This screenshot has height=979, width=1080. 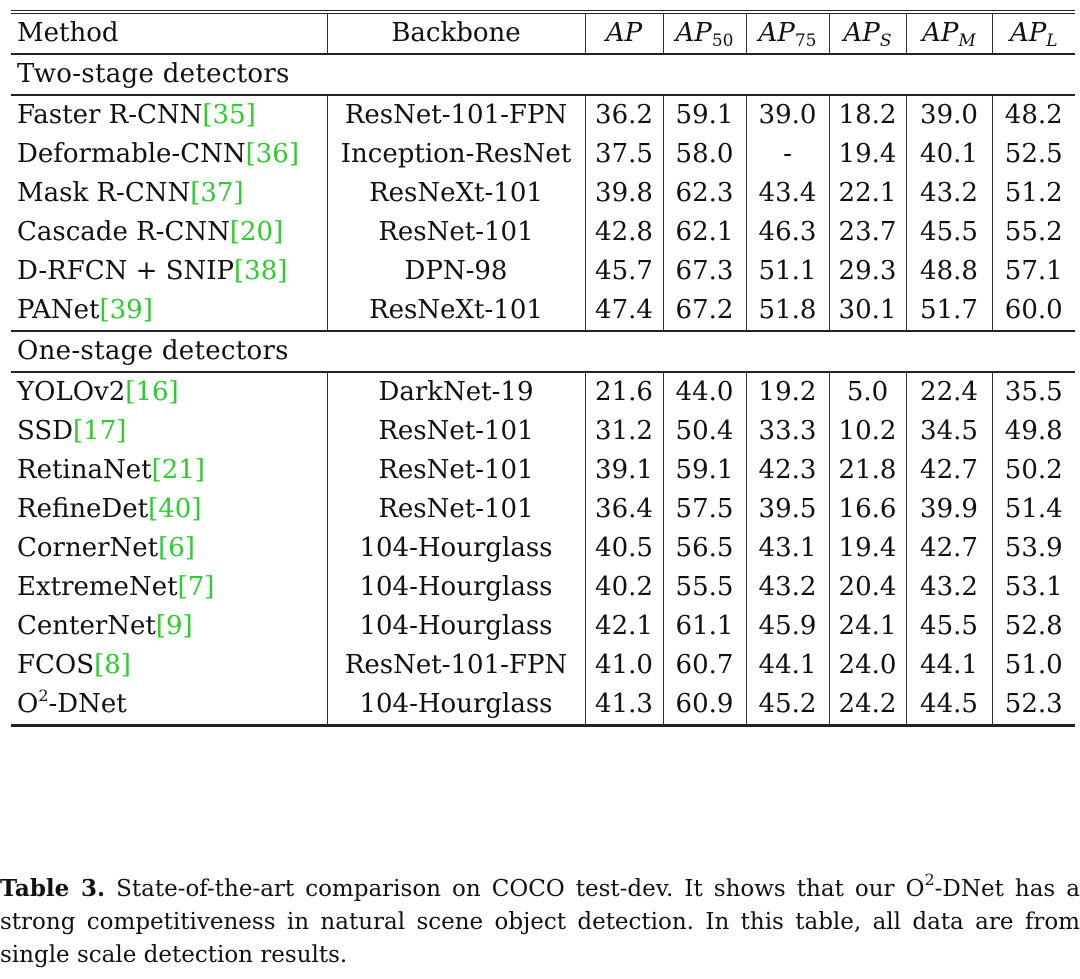 What do you see at coordinates (178, 470) in the screenshot?
I see `citation-link: [21]` at bounding box center [178, 470].